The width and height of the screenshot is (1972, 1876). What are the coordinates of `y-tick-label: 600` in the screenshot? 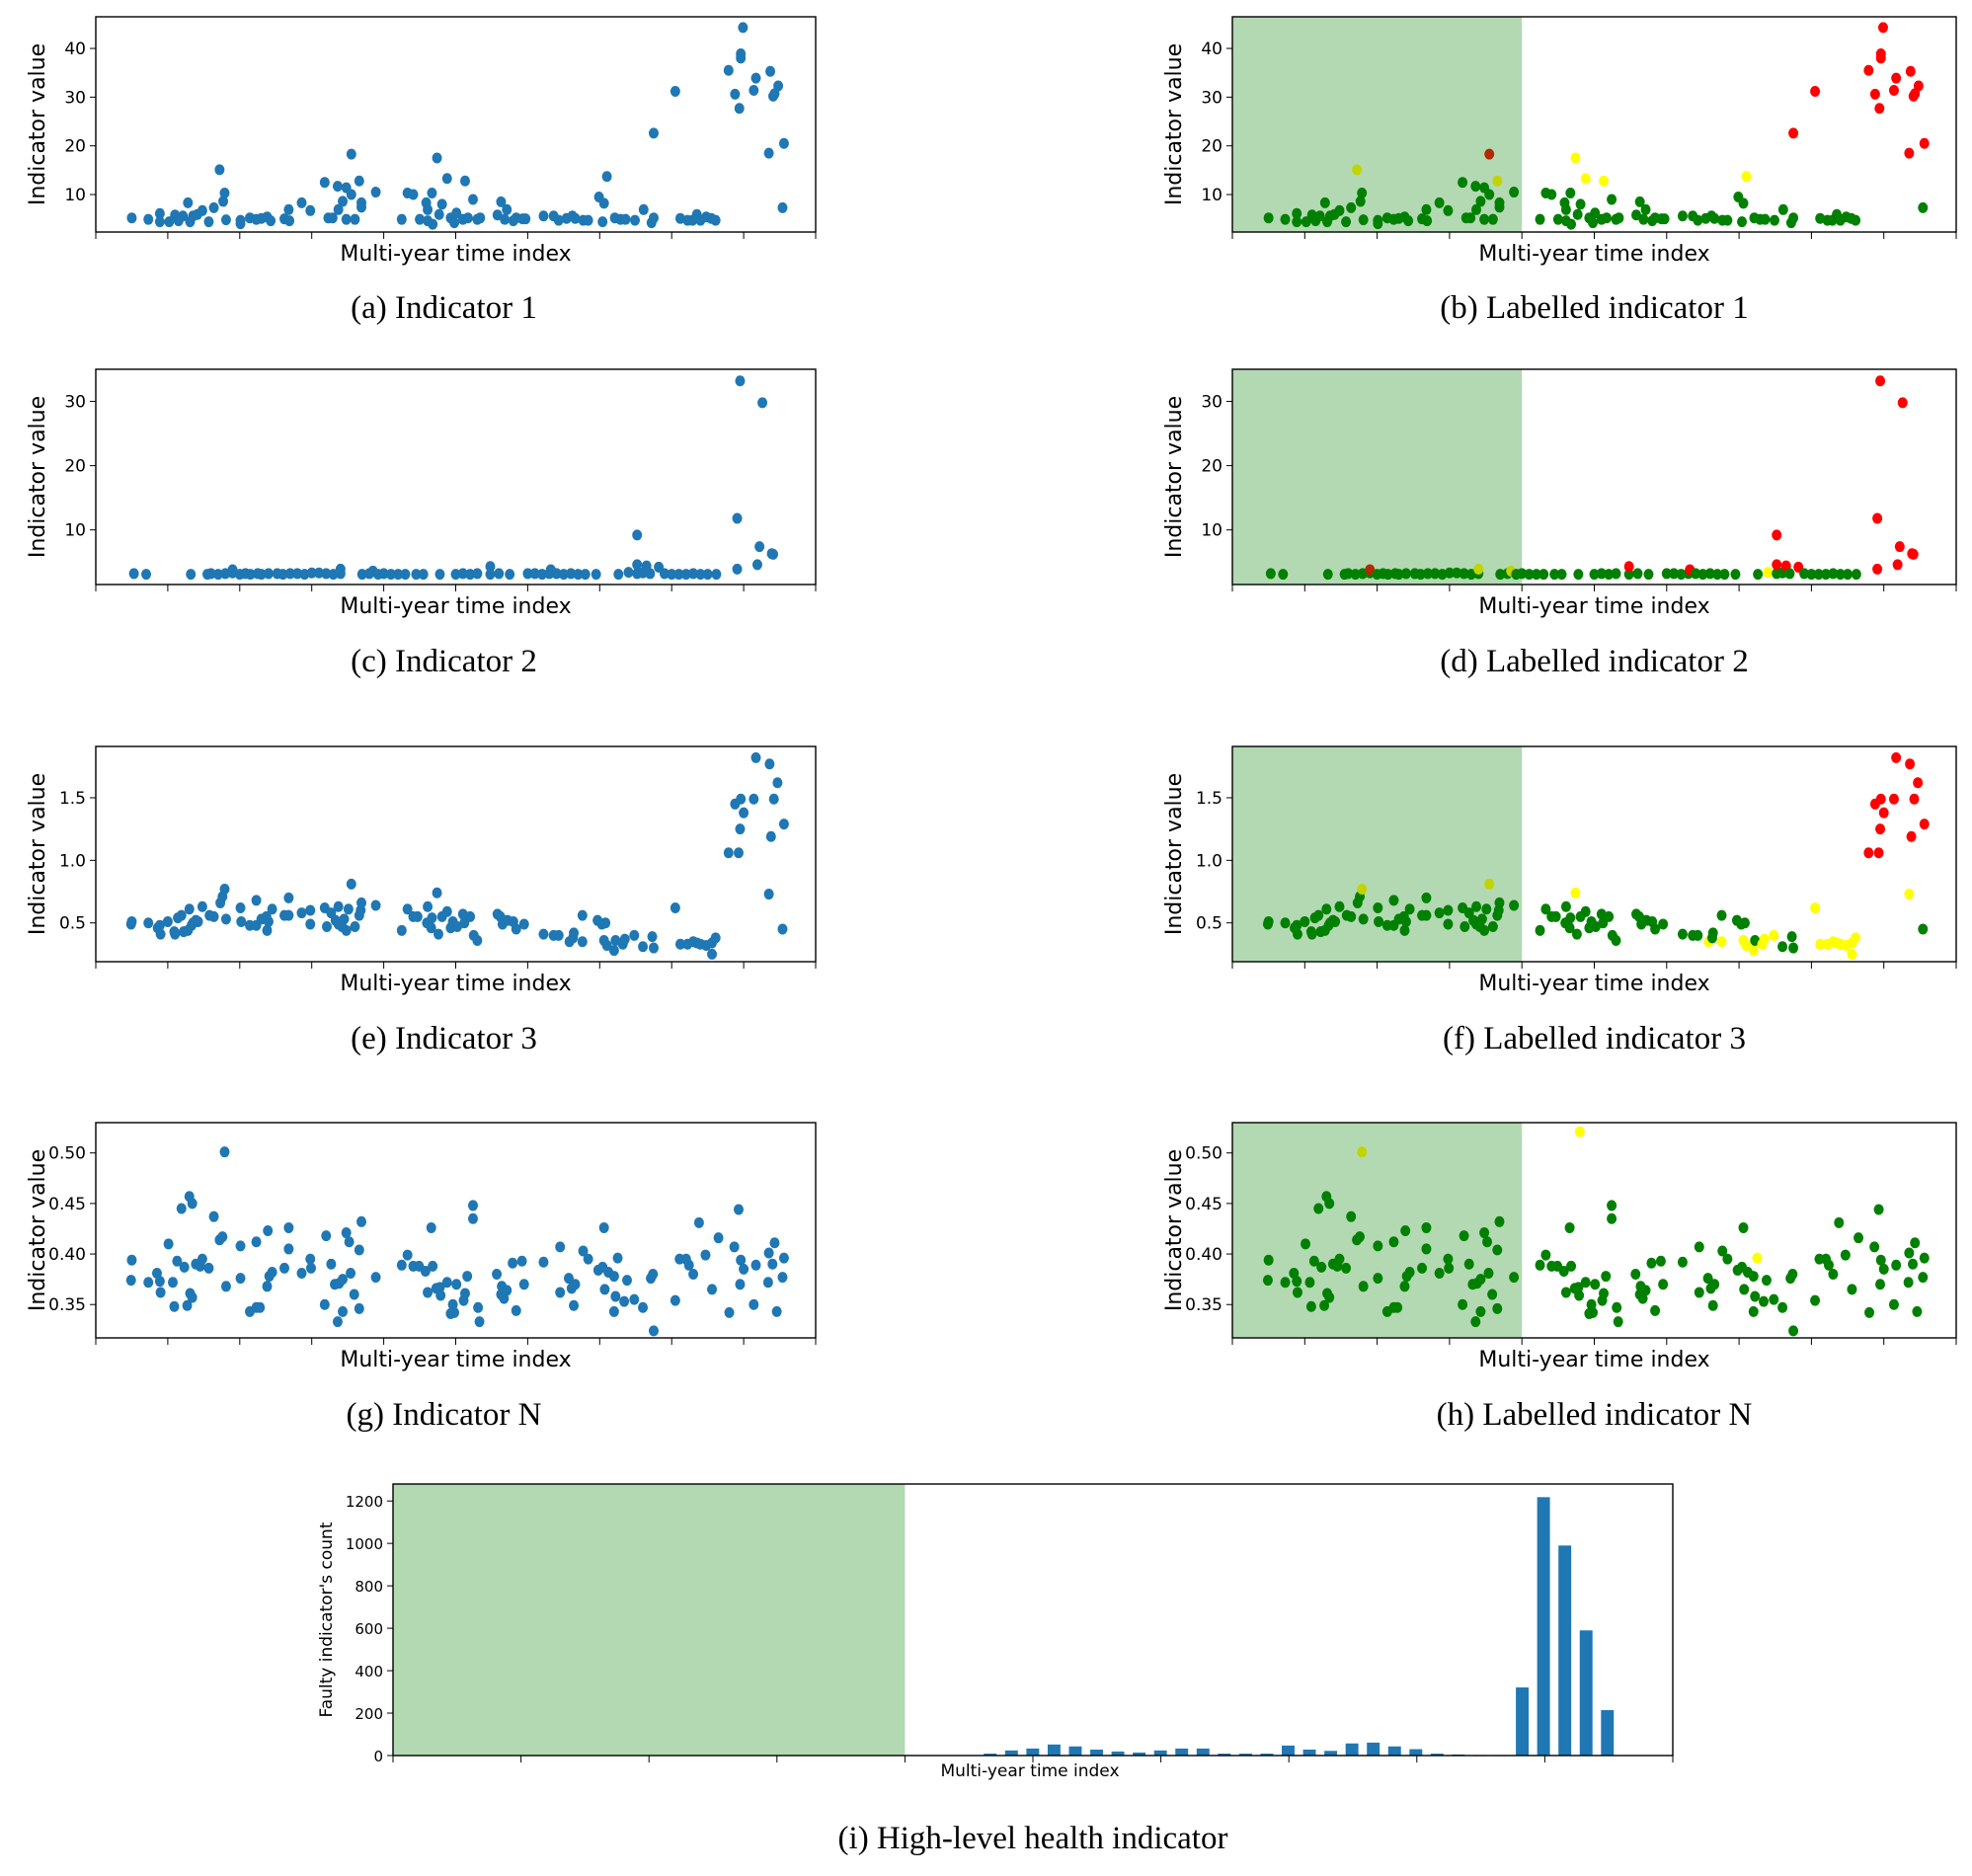 It's located at (369, 1629).